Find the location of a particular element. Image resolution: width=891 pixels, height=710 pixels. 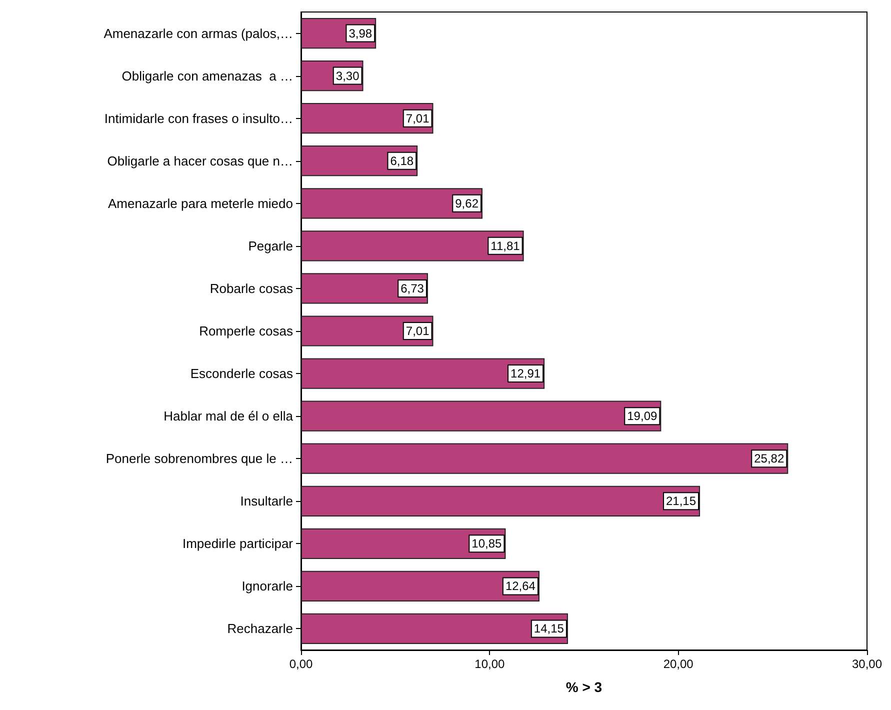

data-label: 19,09 is located at coordinates (642, 416).